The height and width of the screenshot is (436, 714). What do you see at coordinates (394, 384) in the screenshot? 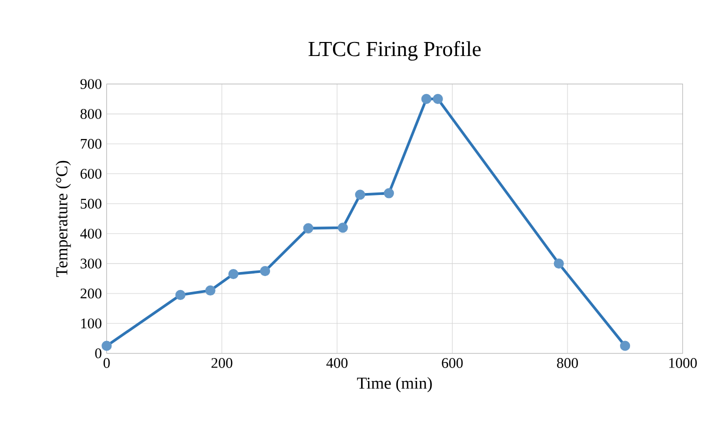
I see `x-axis-title: Time (min)` at bounding box center [394, 384].